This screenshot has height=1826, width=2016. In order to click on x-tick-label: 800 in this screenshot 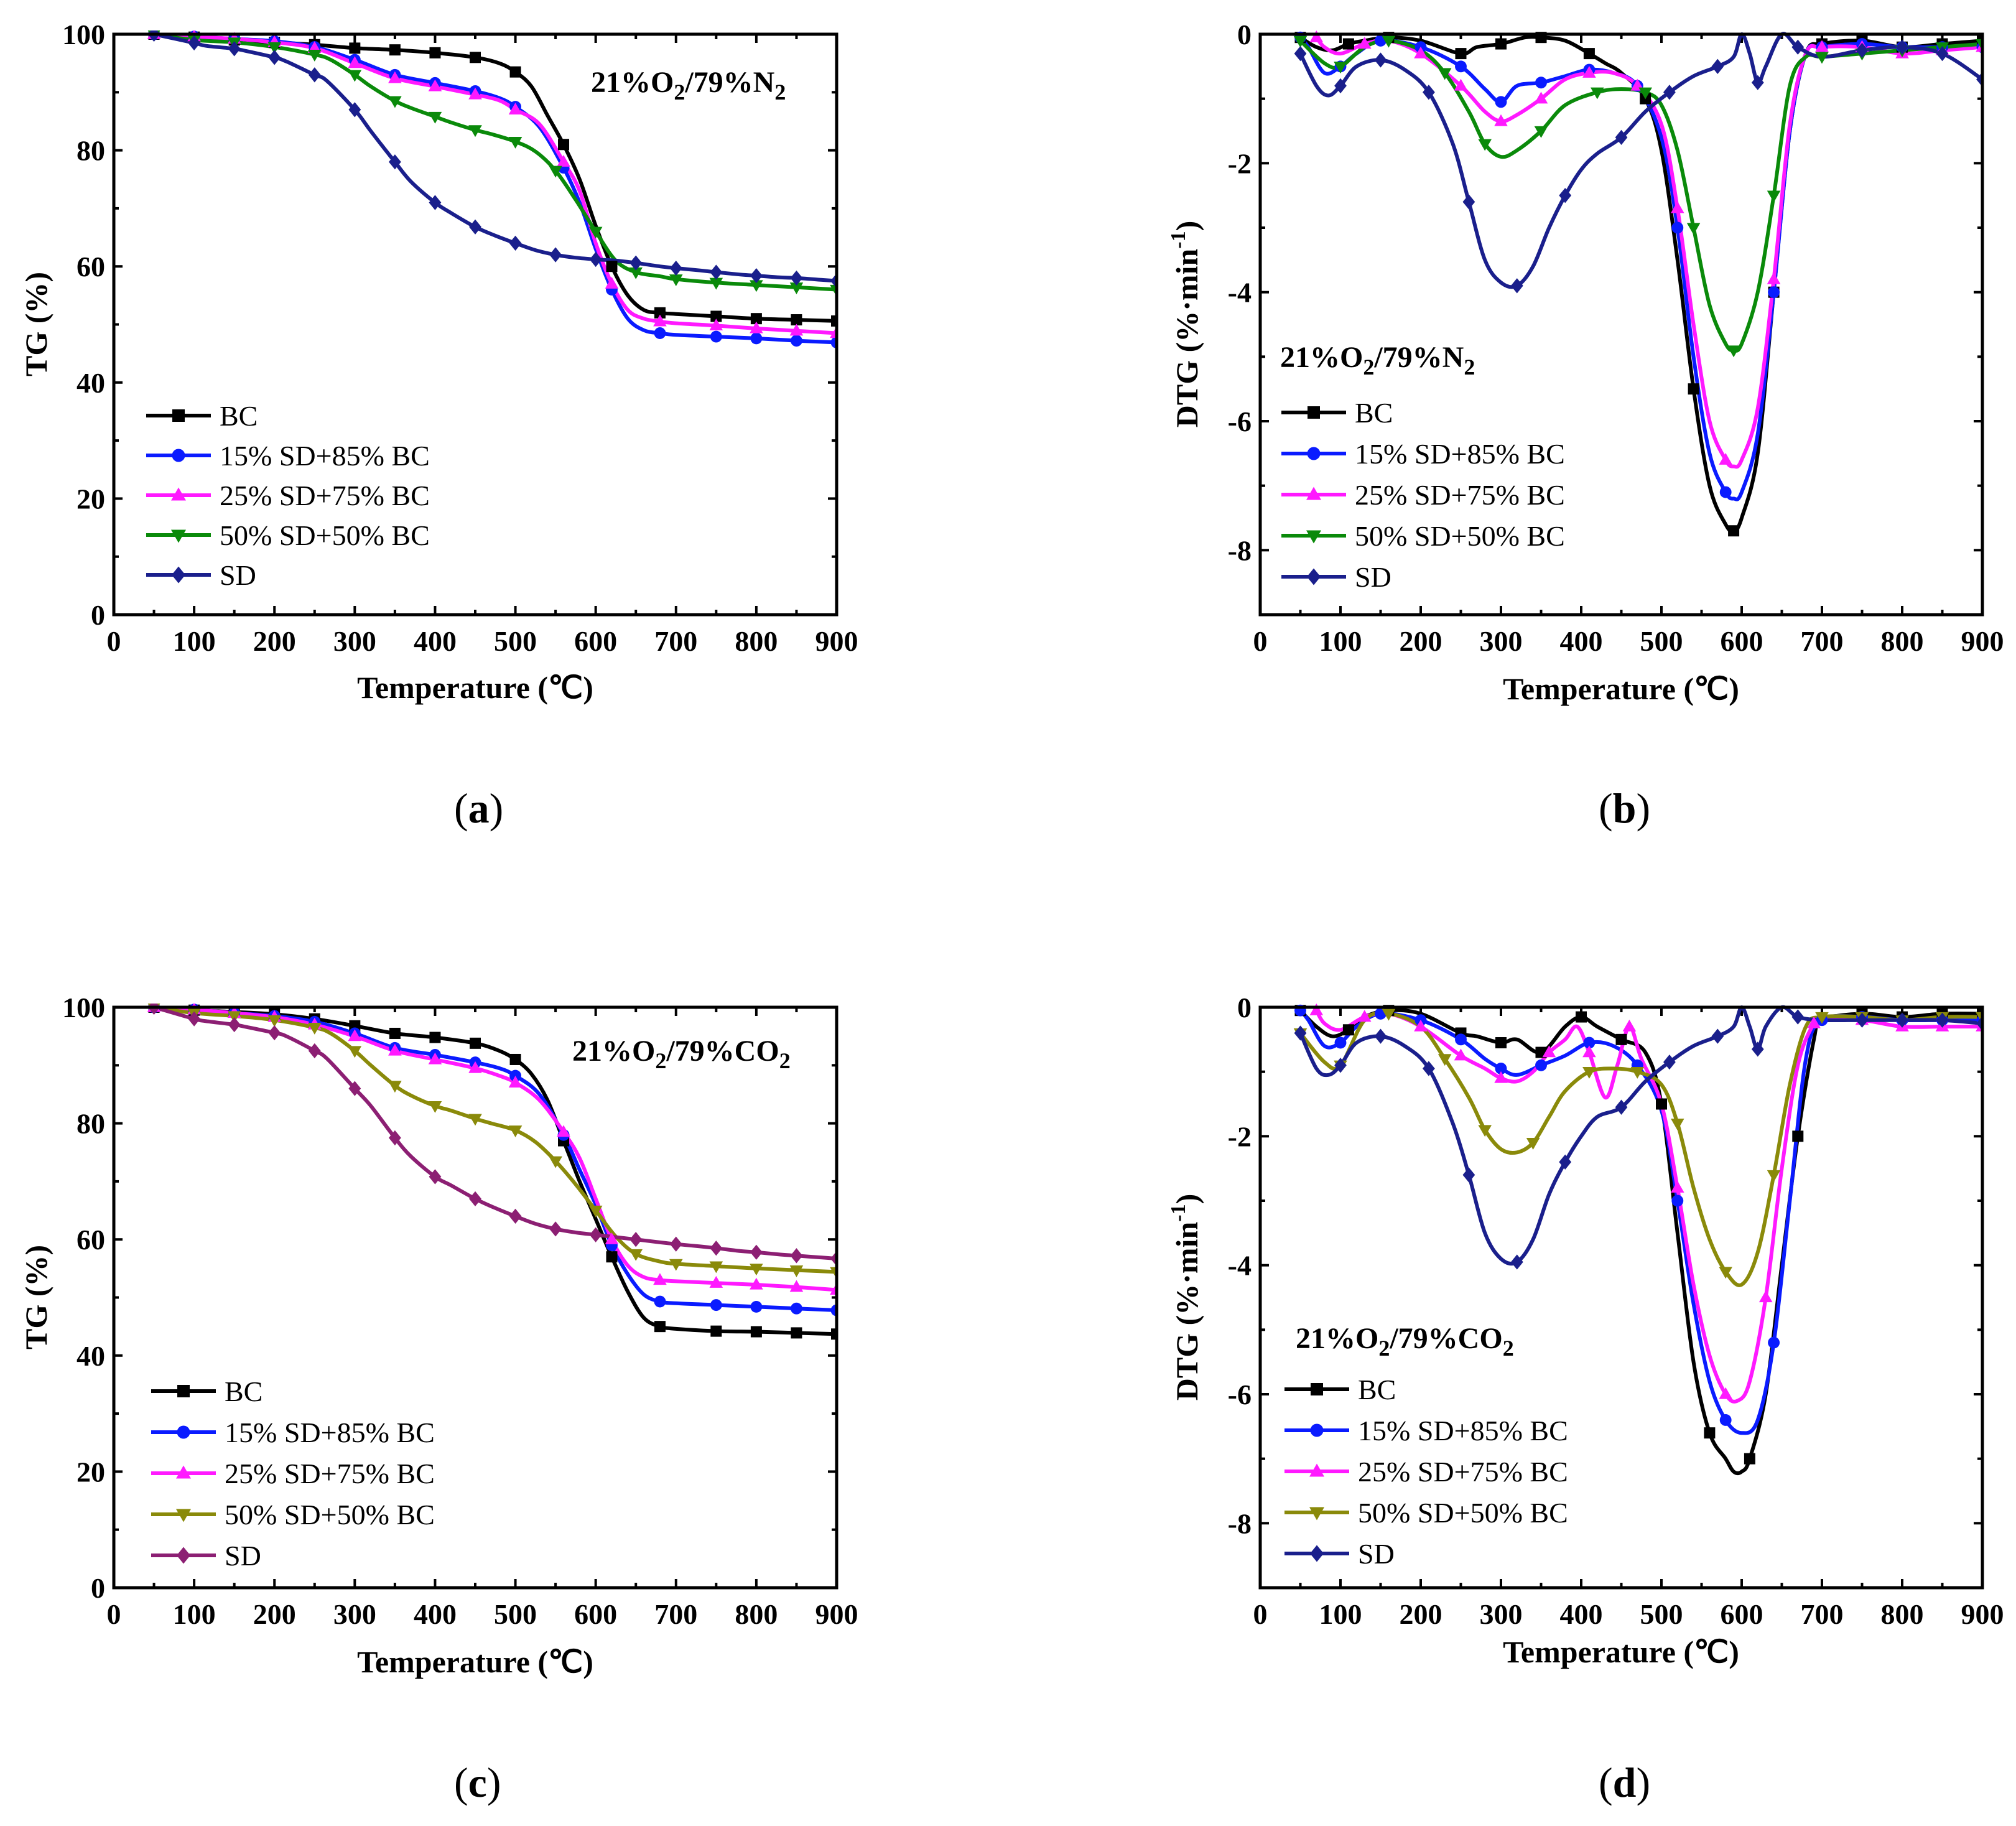, I will do `click(756, 641)`.